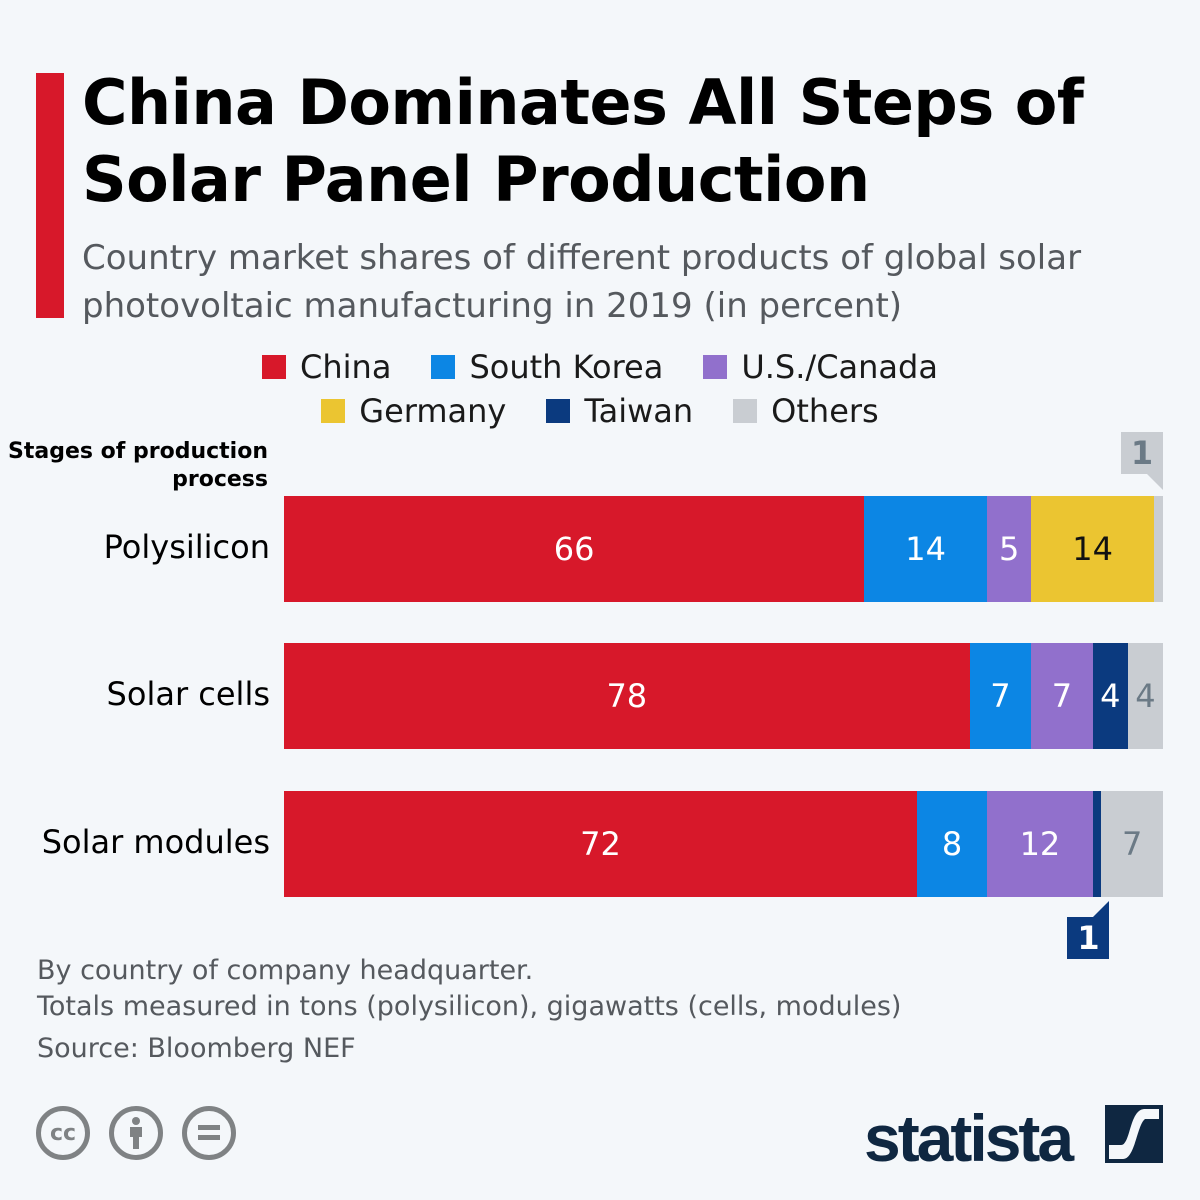 The width and height of the screenshot is (1200, 1200). What do you see at coordinates (136, 1133) in the screenshot?
I see `by-icon` at bounding box center [136, 1133].